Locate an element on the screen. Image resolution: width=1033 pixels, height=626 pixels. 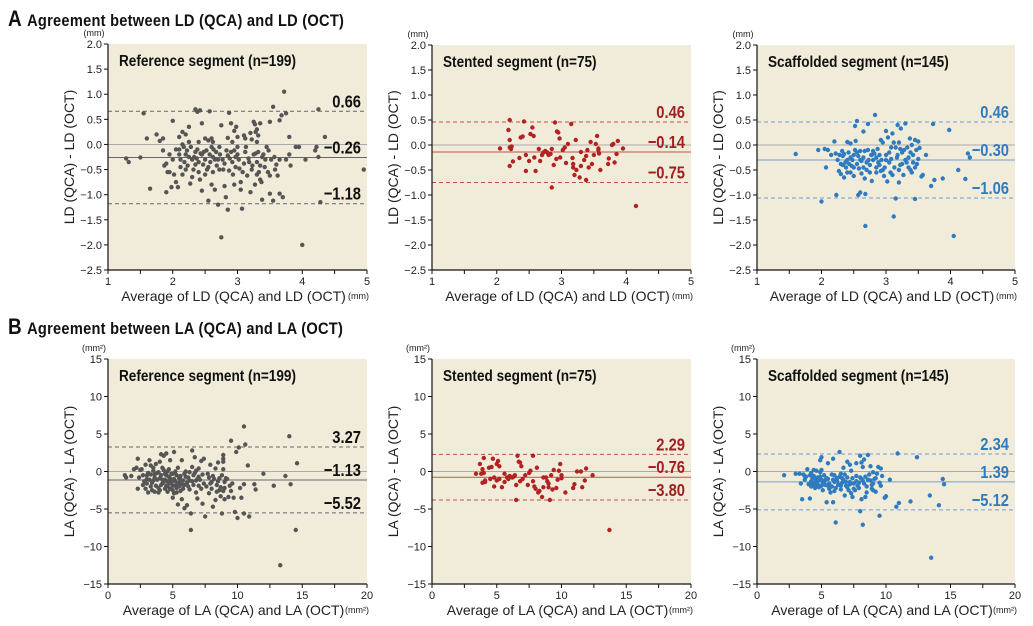
x-tick-label: 20 is located at coordinates (691, 596).